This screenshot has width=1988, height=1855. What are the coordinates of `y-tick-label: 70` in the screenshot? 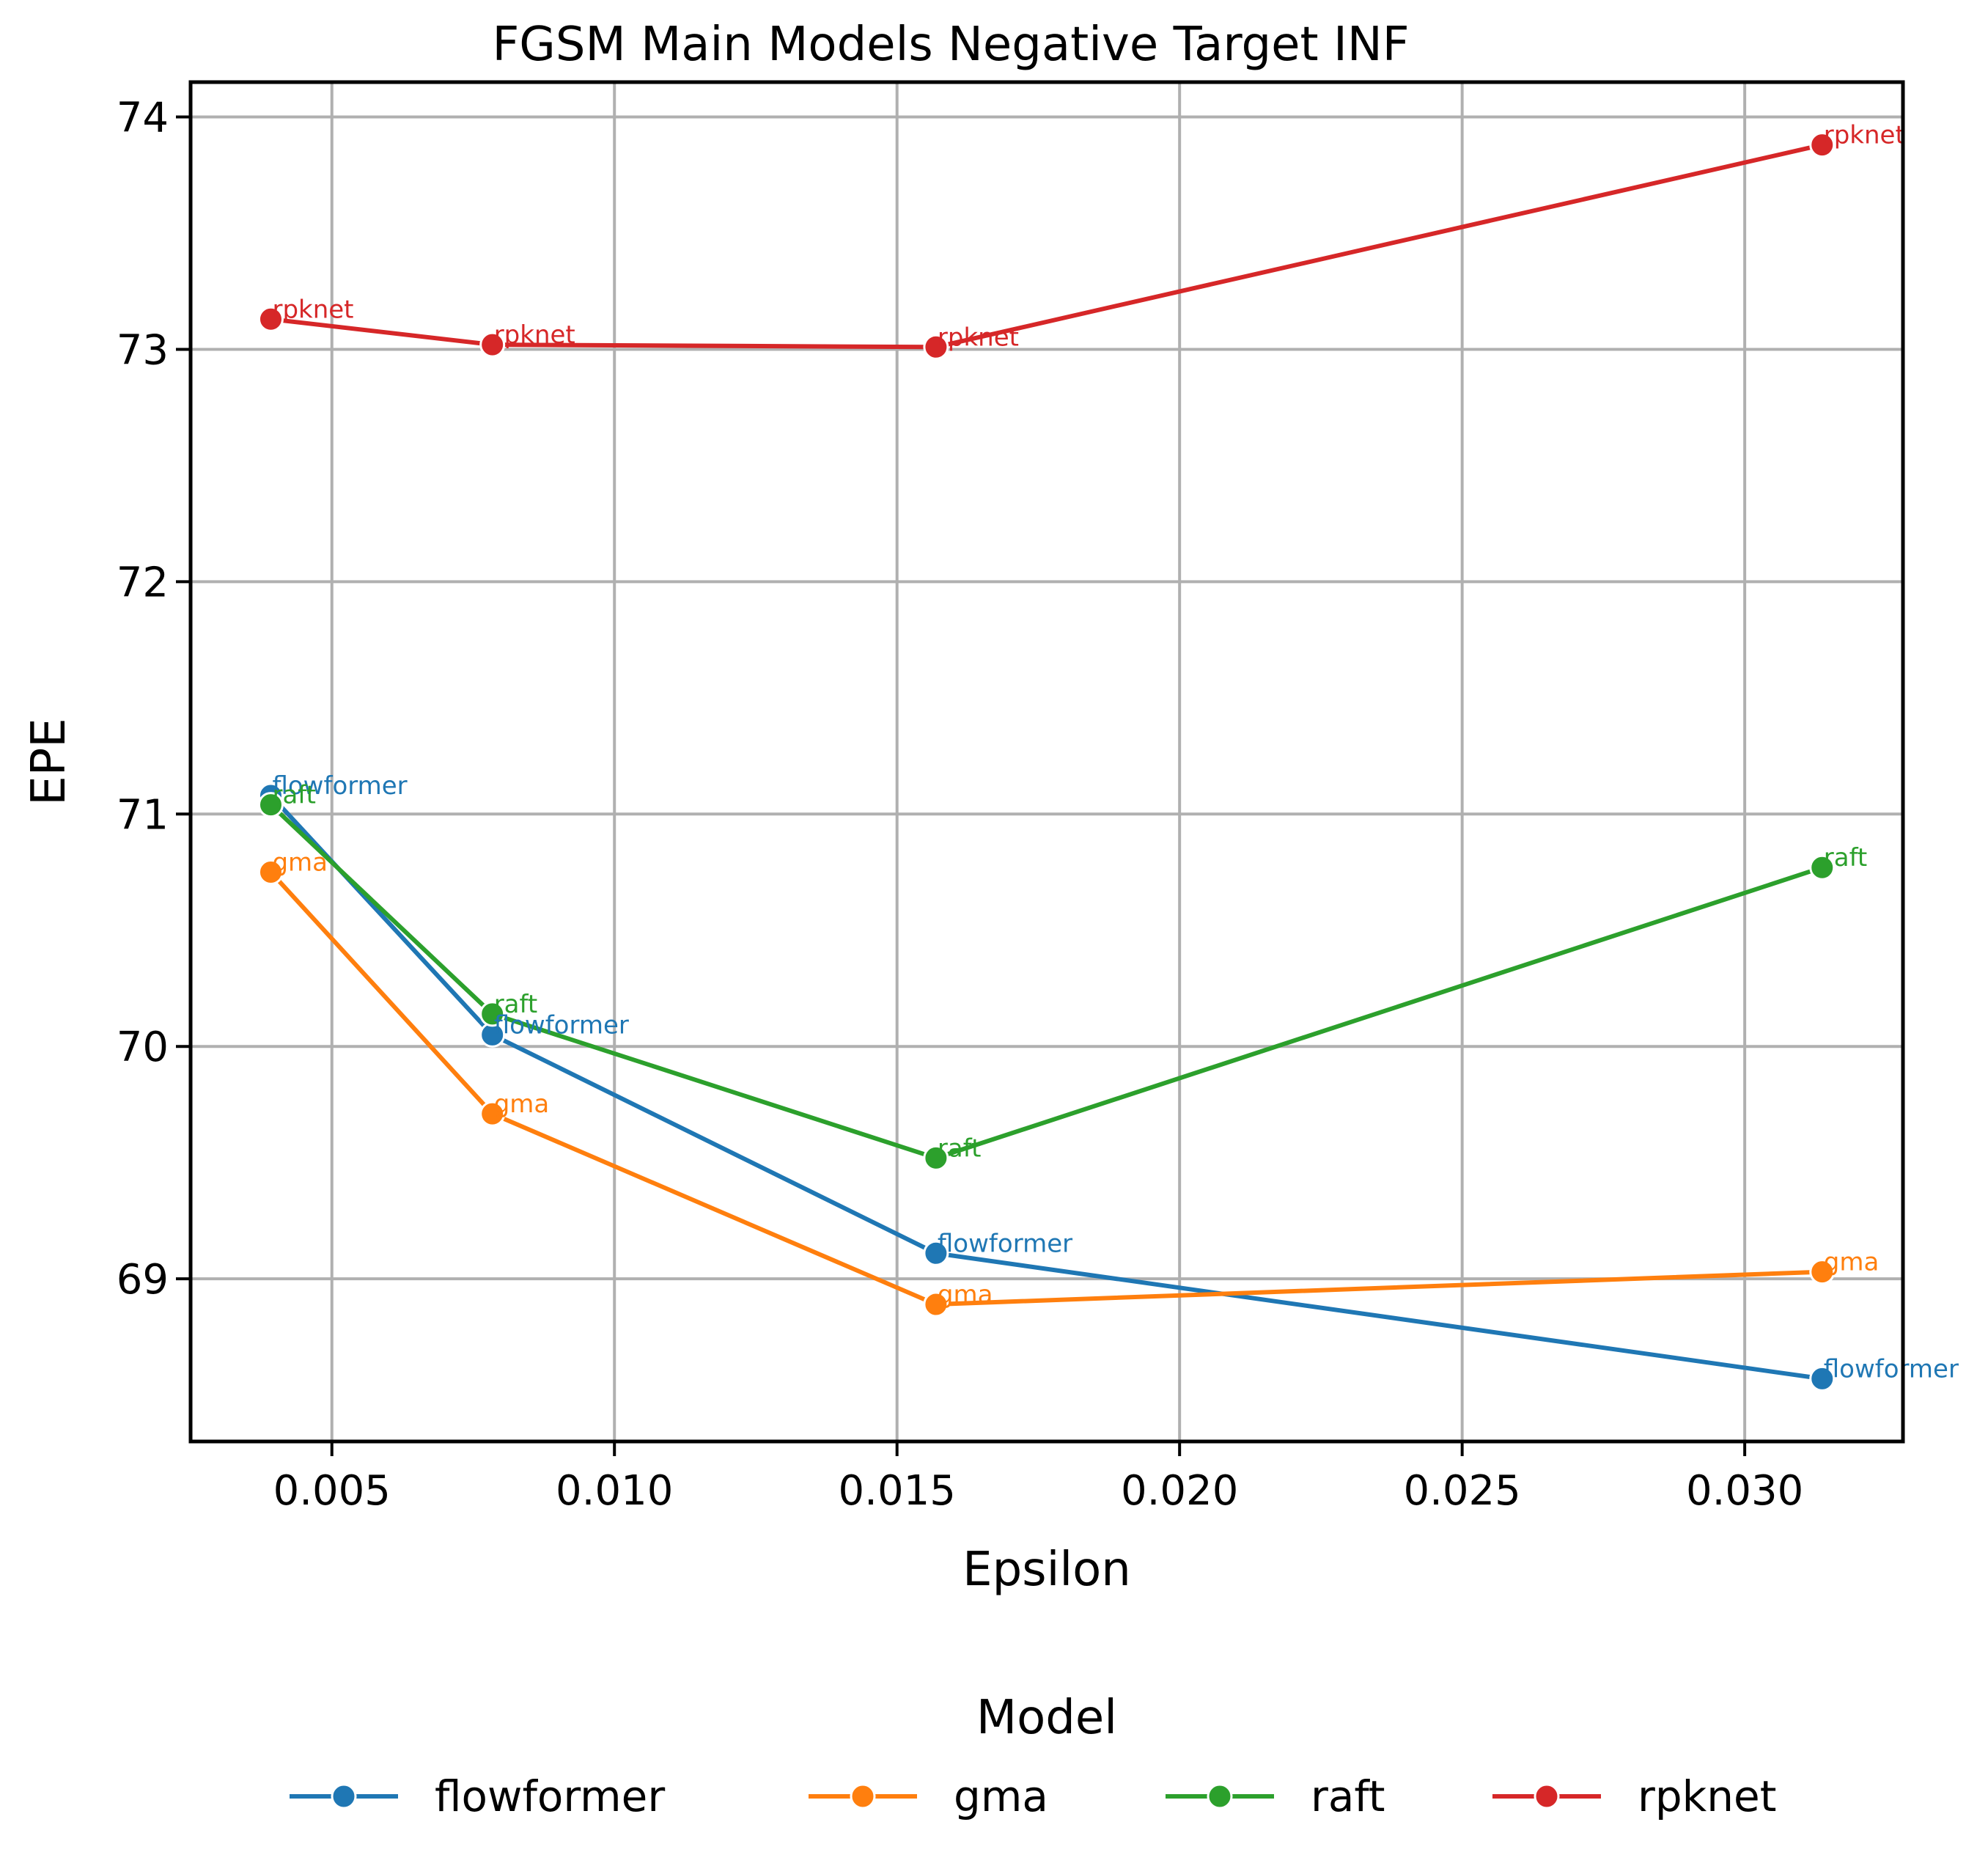 It's located at (143, 1047).